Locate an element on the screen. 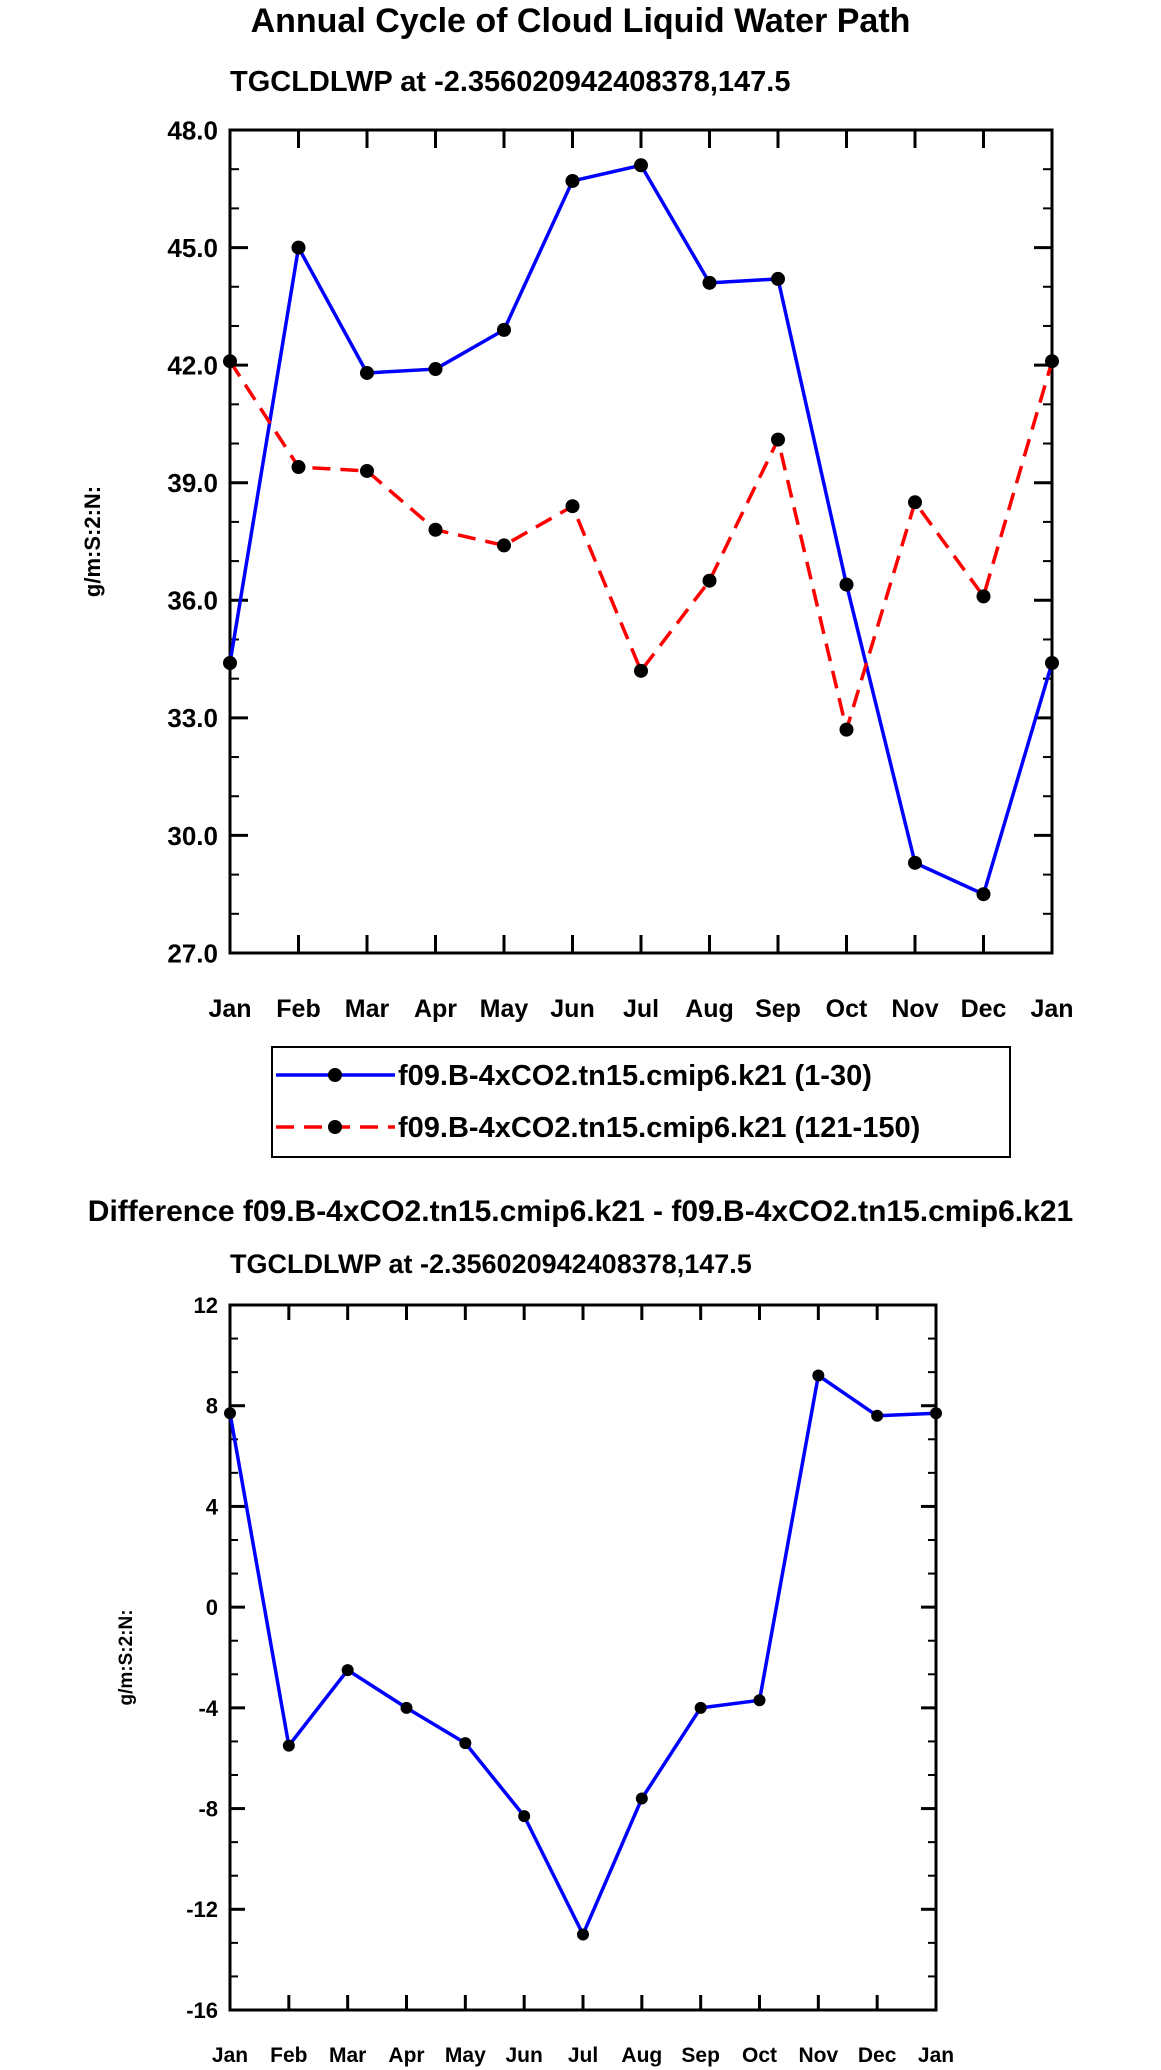  chart2-subtitle: TGCLDLWP at -2.356020942408378,147.5 is located at coordinates (491, 1264).